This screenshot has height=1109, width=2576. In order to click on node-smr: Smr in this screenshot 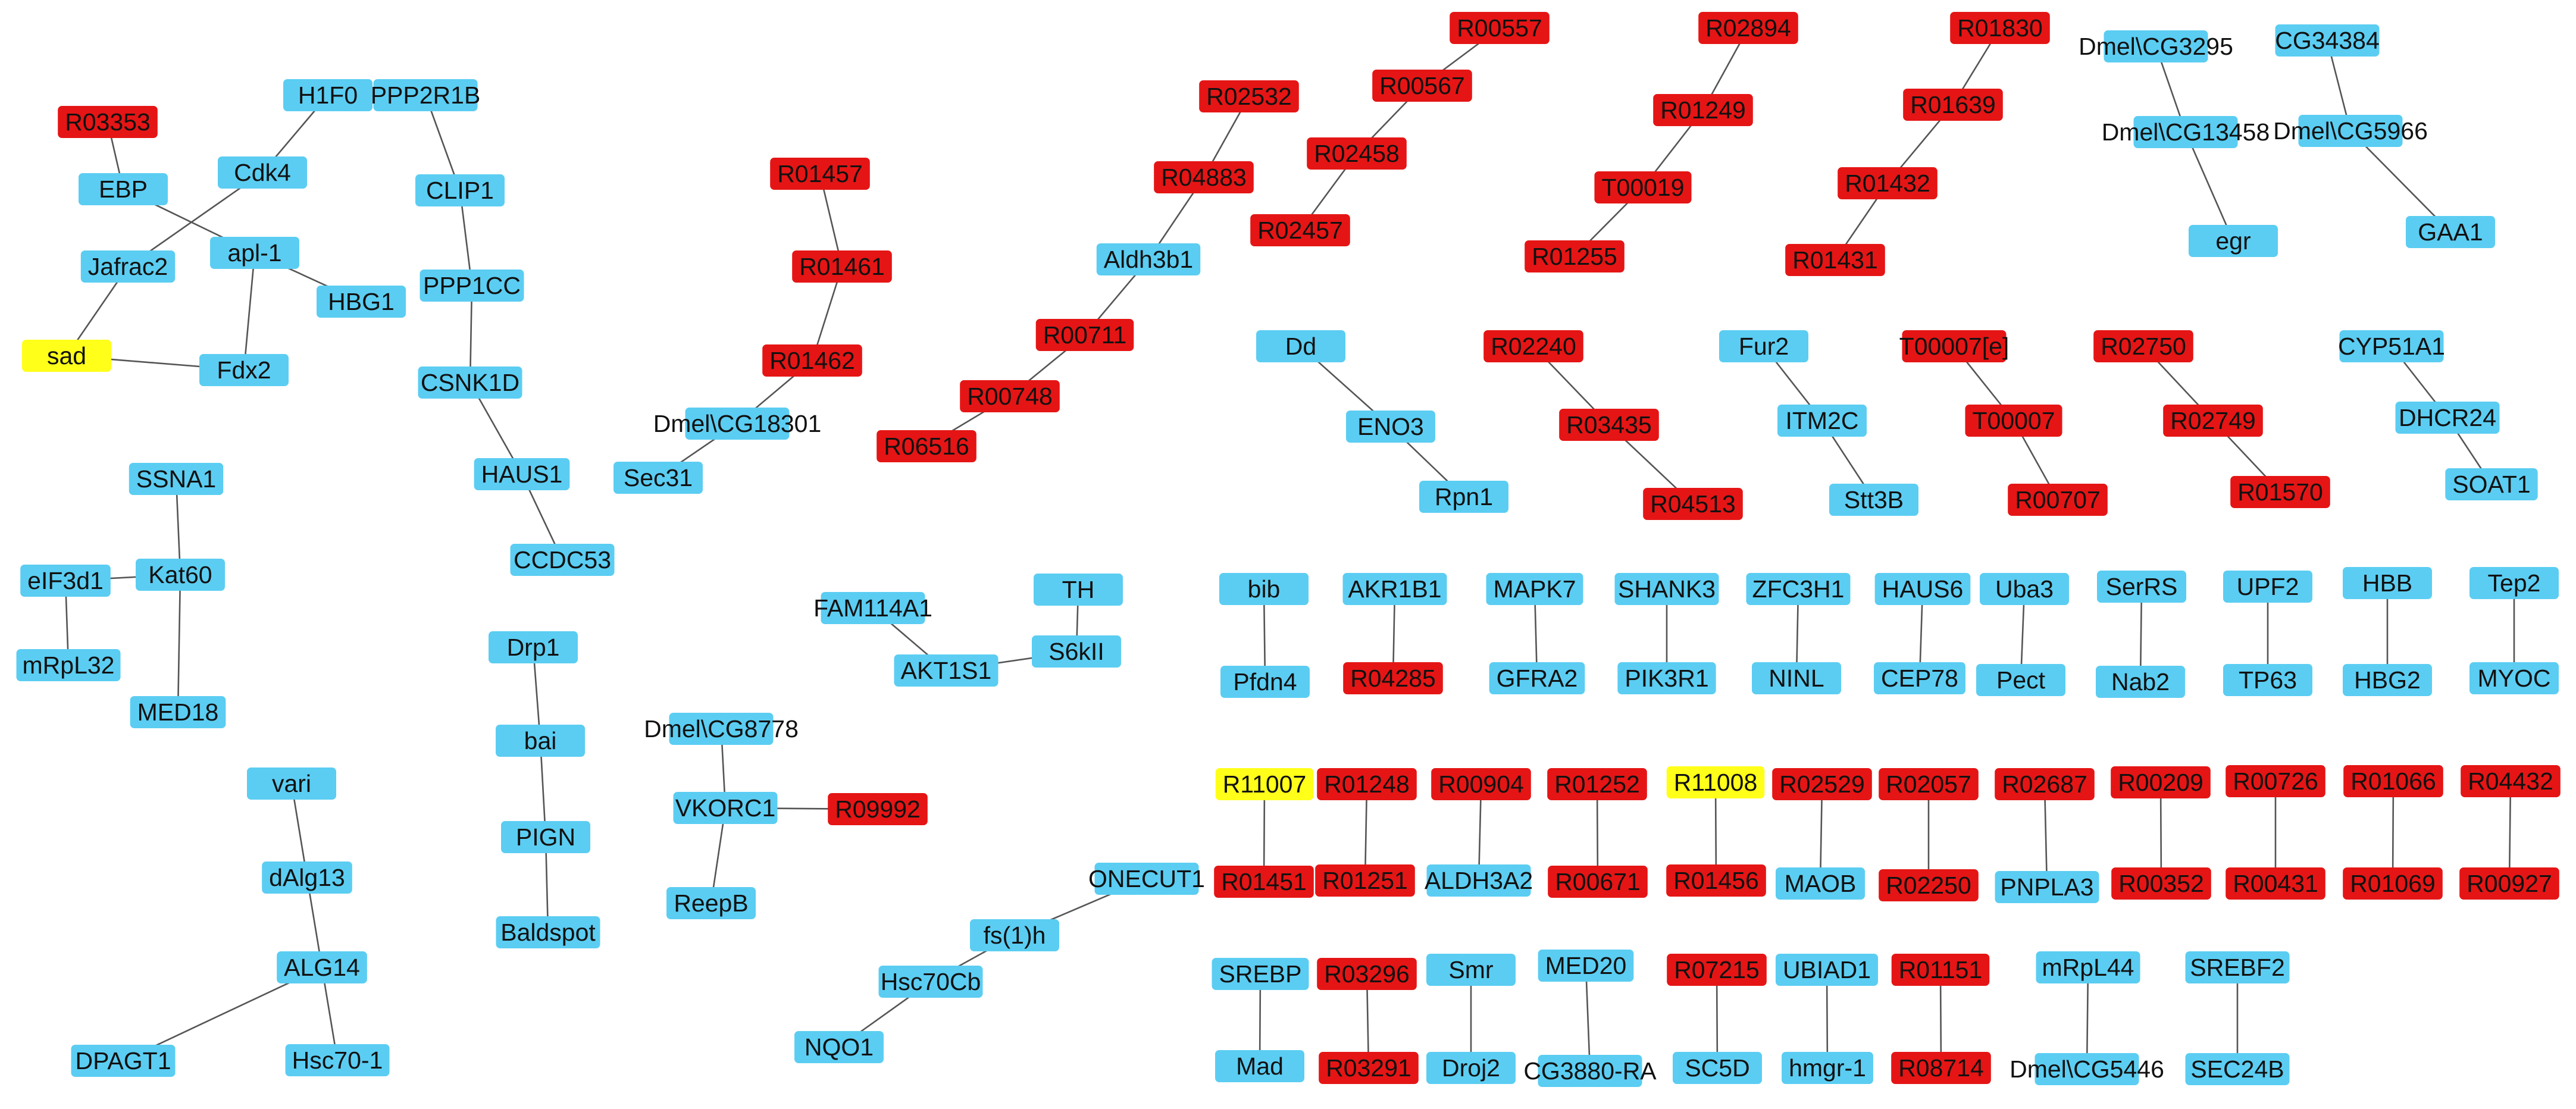, I will do `click(1471, 970)`.